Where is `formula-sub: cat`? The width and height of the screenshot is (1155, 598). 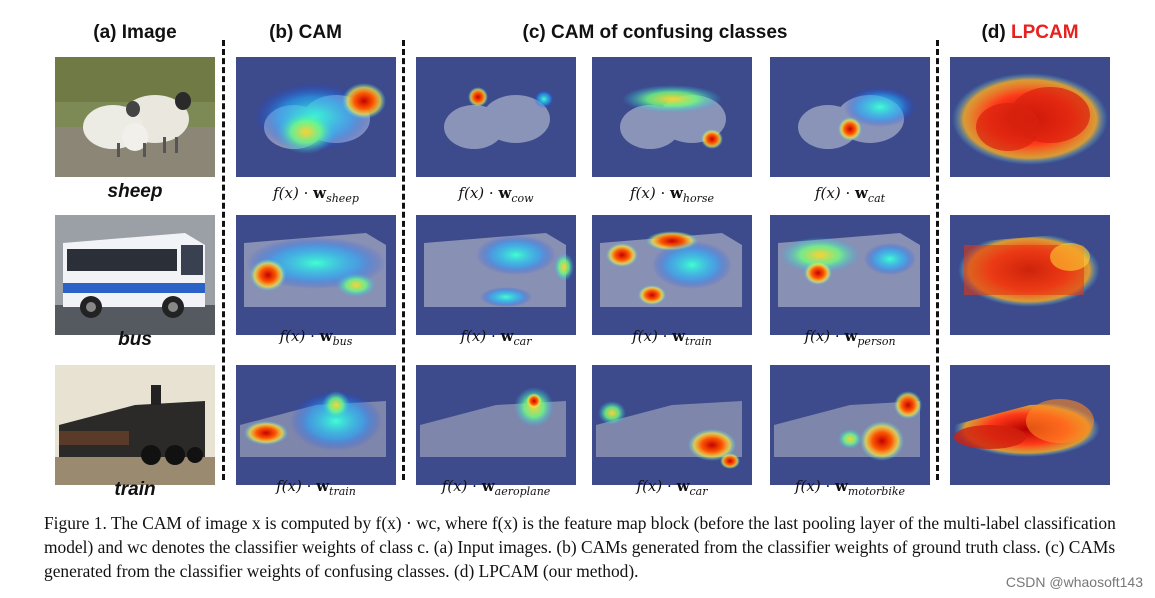
formula-sub: cat is located at coordinates (876, 198).